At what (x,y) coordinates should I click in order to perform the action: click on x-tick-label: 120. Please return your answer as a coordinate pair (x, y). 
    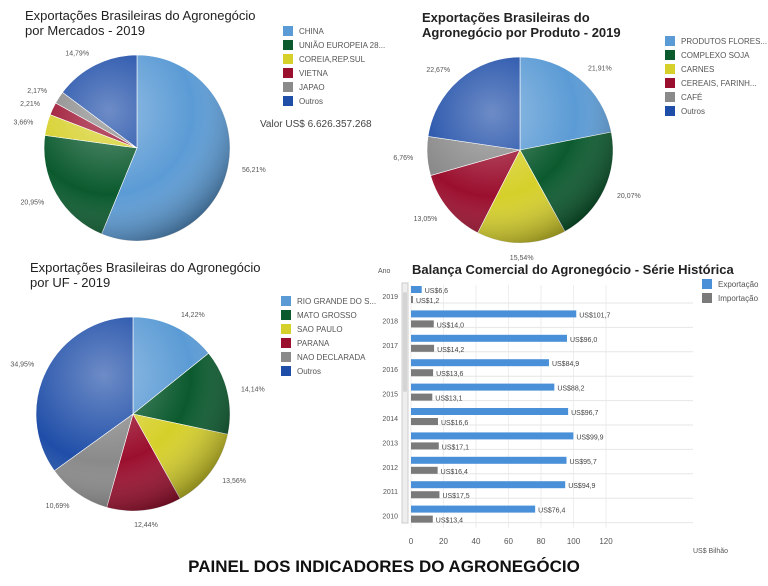
    Looking at the image, I should click on (606, 541).